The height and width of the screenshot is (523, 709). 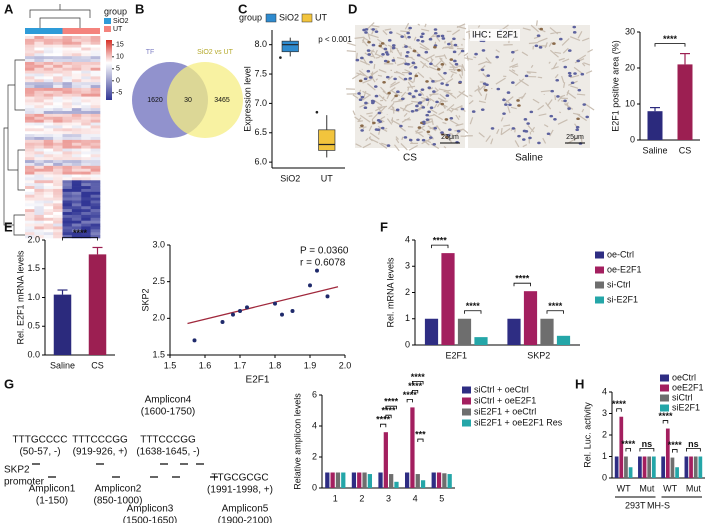 I want to click on legend-swatch, so click(x=466, y=412).